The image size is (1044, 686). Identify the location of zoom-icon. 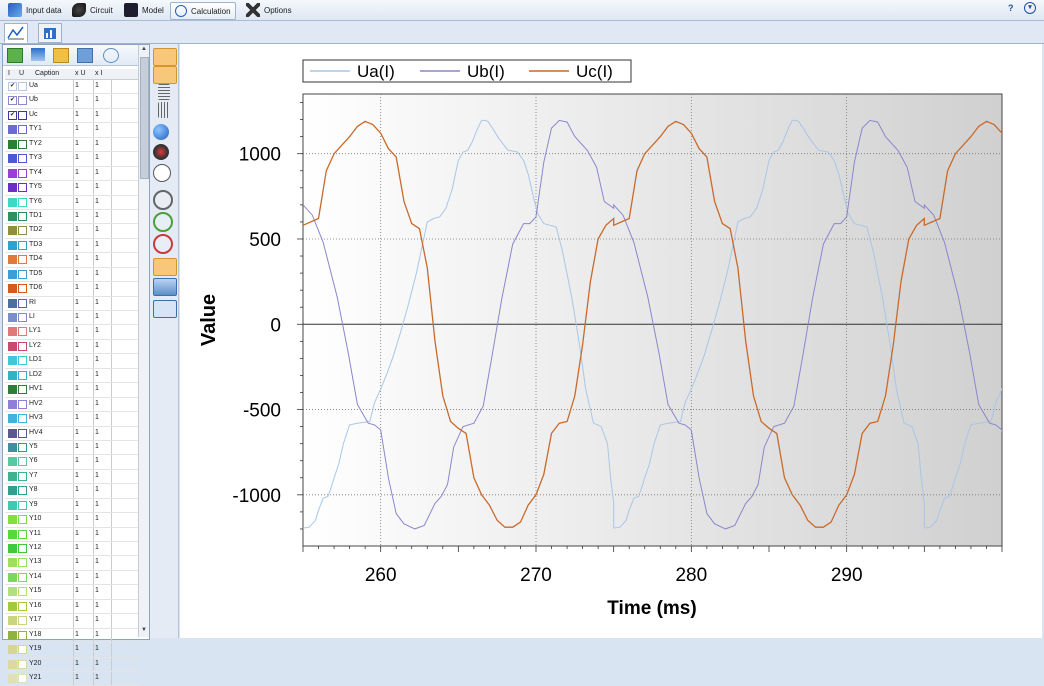
(163, 200).